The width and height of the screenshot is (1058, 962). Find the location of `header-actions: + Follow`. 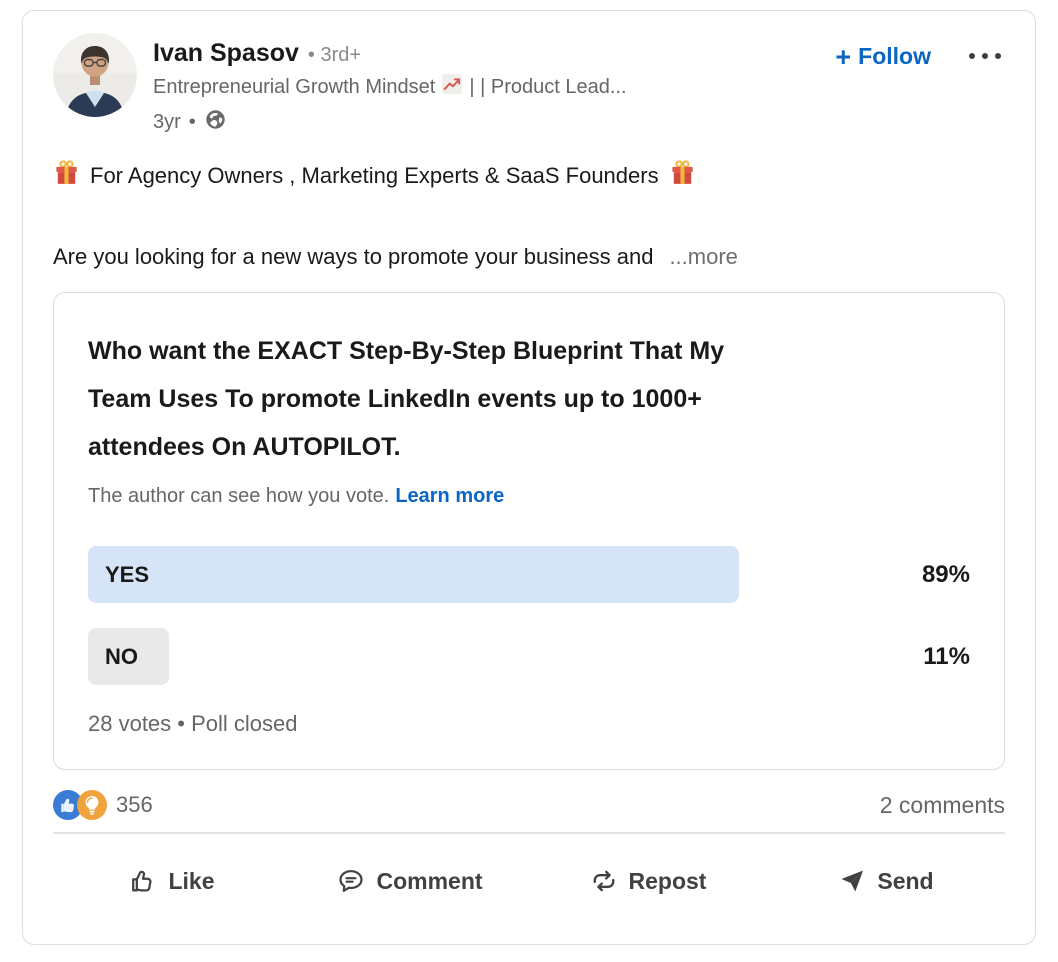

header-actions: + Follow is located at coordinates (920, 51).